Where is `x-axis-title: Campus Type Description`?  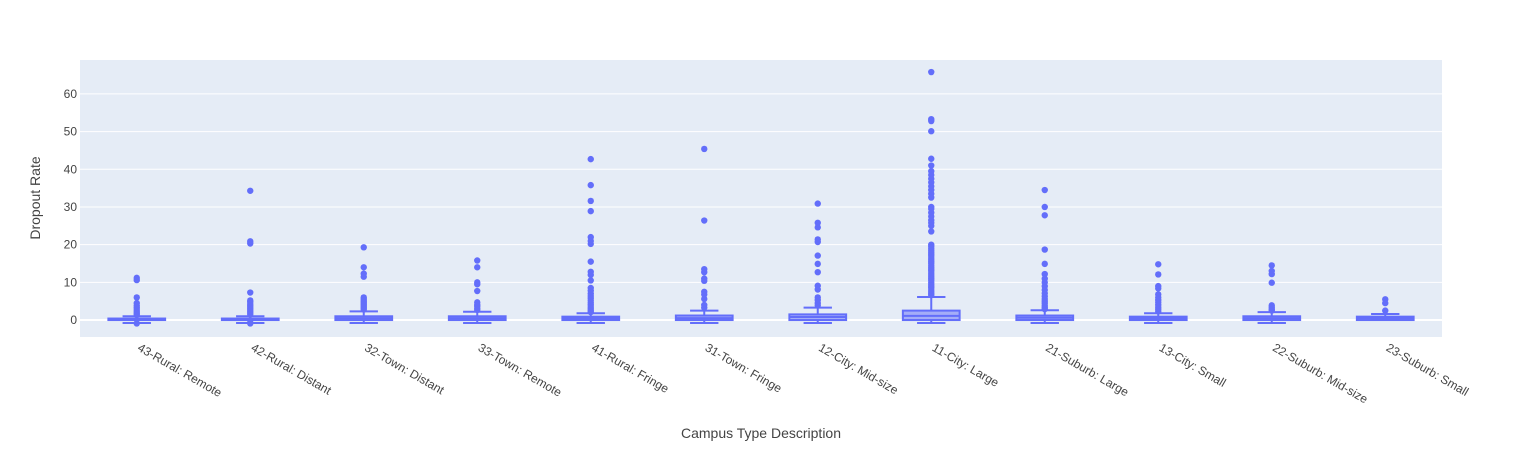 x-axis-title: Campus Type Description is located at coordinates (761, 433).